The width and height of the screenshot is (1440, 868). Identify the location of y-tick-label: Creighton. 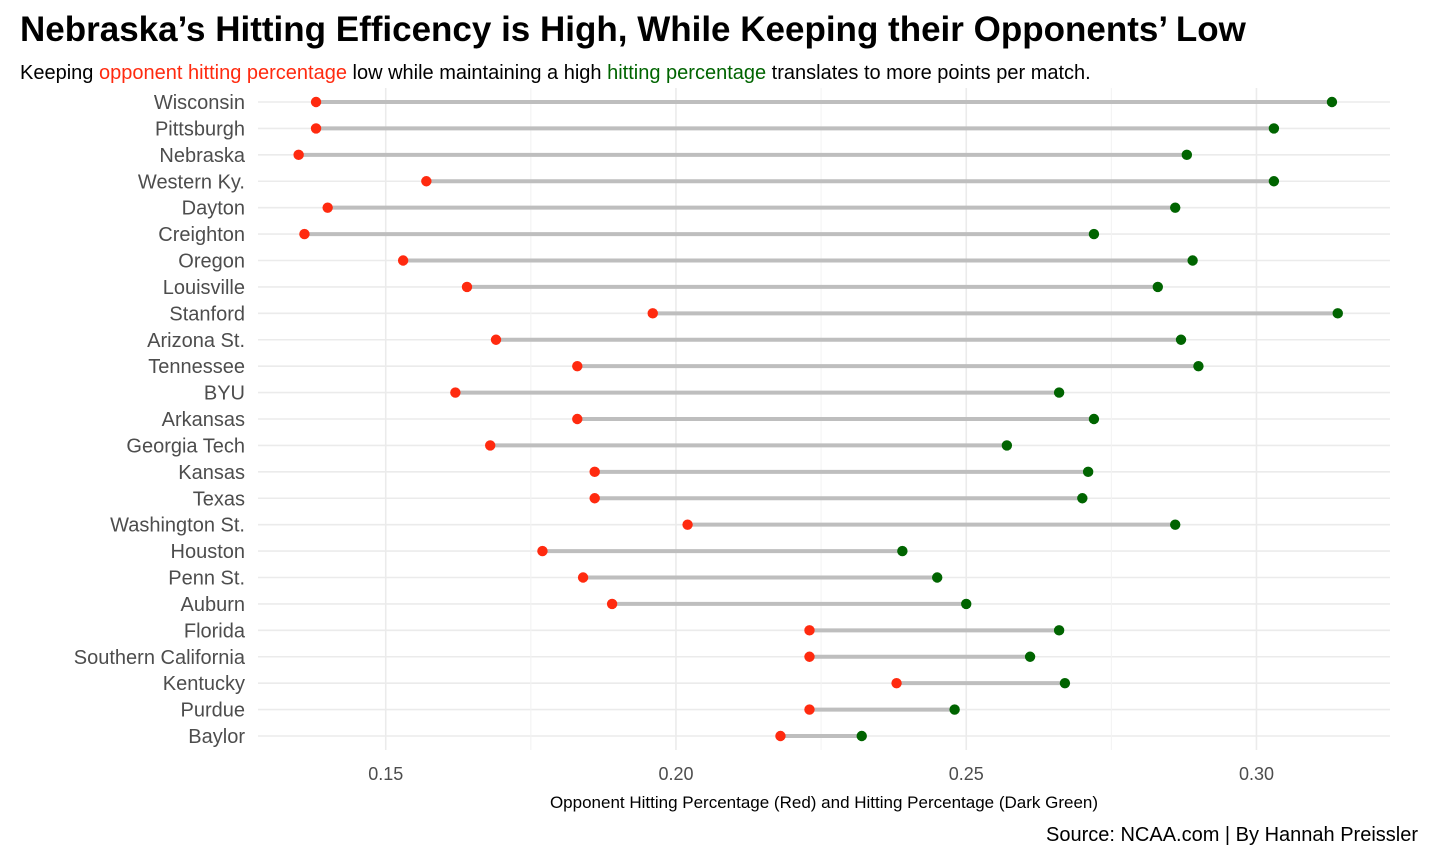
(201, 235).